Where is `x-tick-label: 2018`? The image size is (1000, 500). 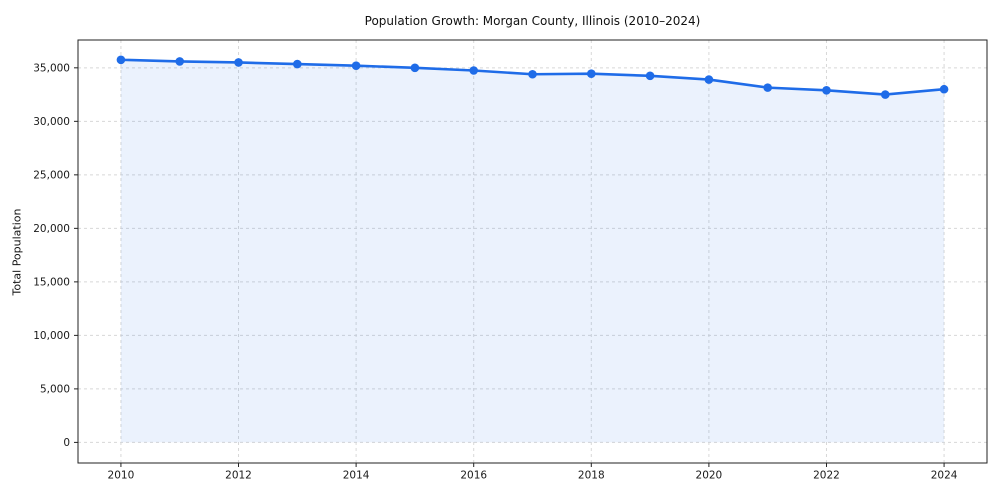
x-tick-label: 2018 is located at coordinates (591, 476).